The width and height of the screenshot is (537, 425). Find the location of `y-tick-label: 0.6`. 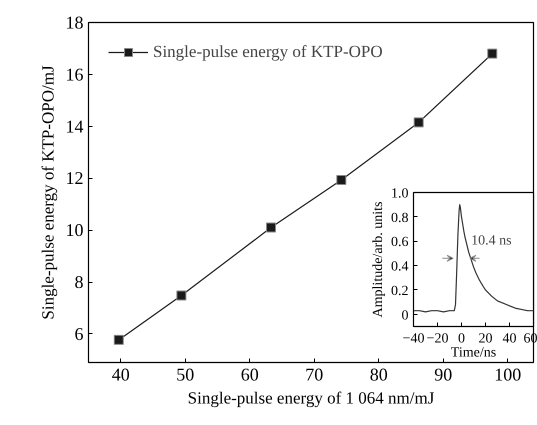

y-tick-label: 0.6 is located at coordinates (399, 242).